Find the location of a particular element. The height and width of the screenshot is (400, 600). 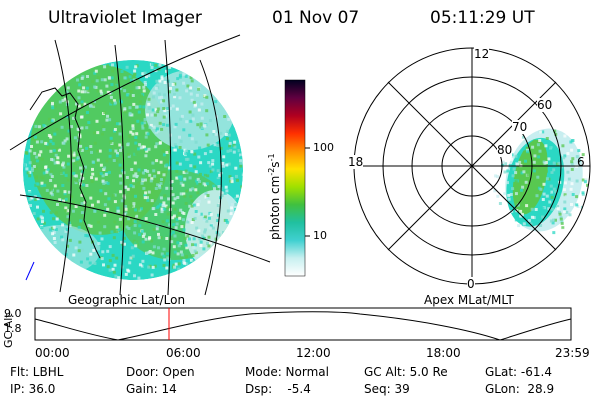

colorbar-unit-label: photon cm-2s-1 is located at coordinates (273, 196).